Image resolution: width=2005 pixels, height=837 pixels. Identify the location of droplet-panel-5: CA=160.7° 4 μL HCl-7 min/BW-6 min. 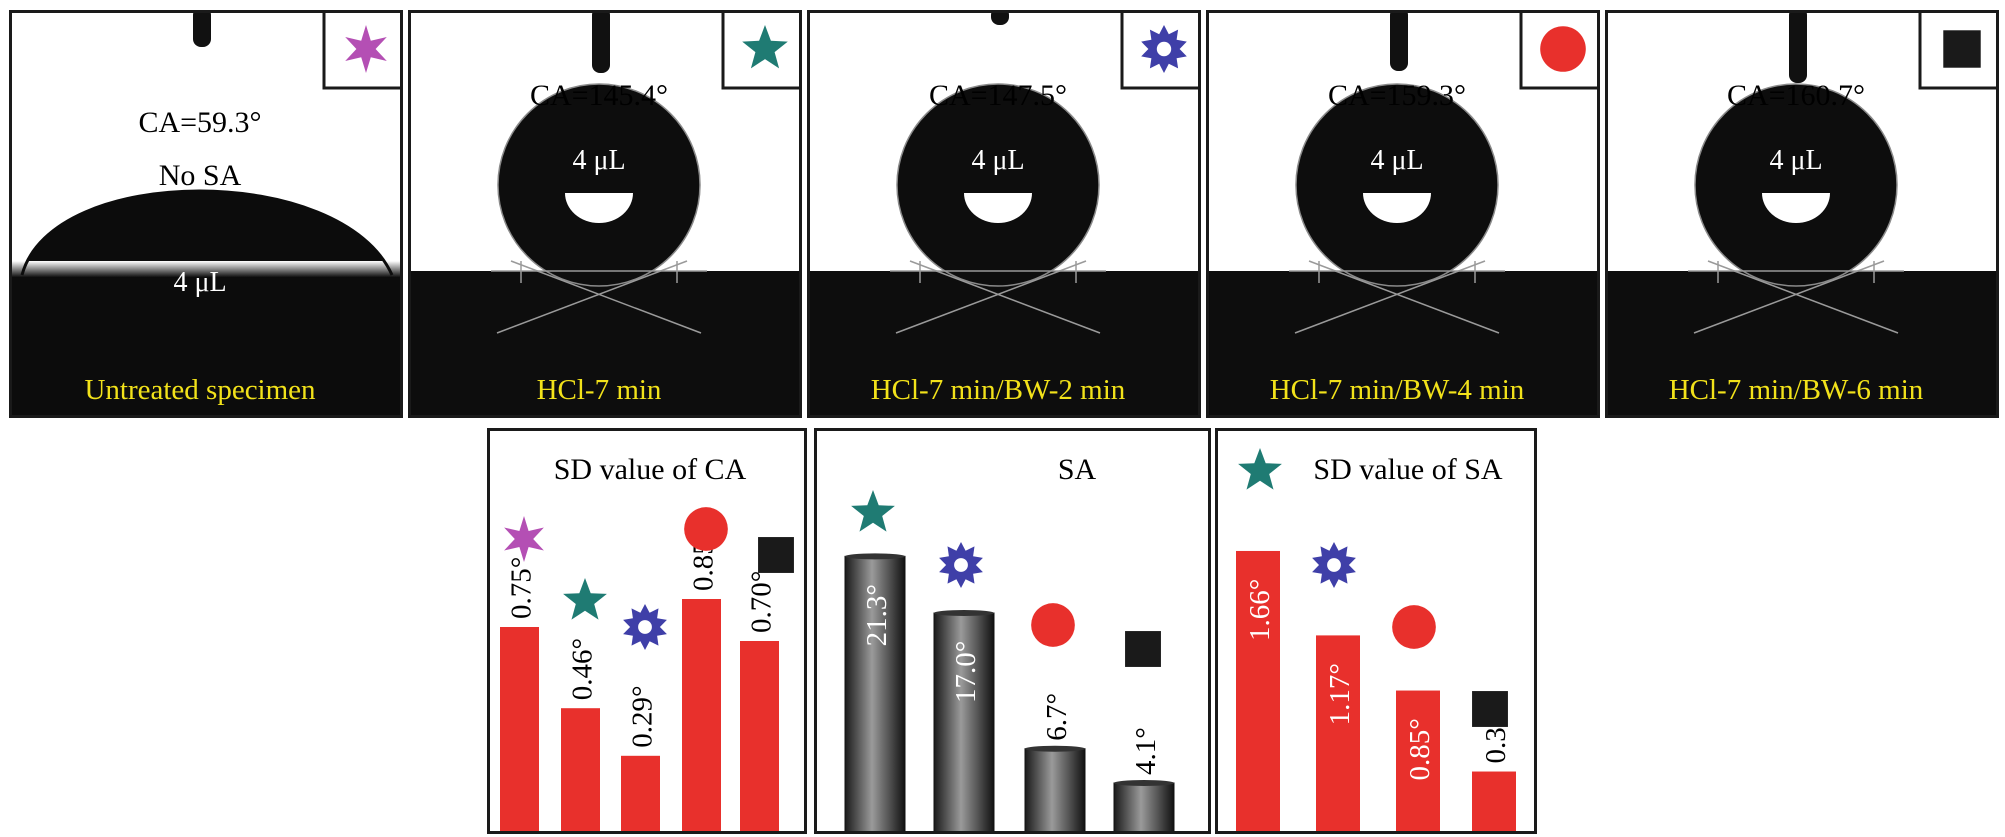
(1802, 214).